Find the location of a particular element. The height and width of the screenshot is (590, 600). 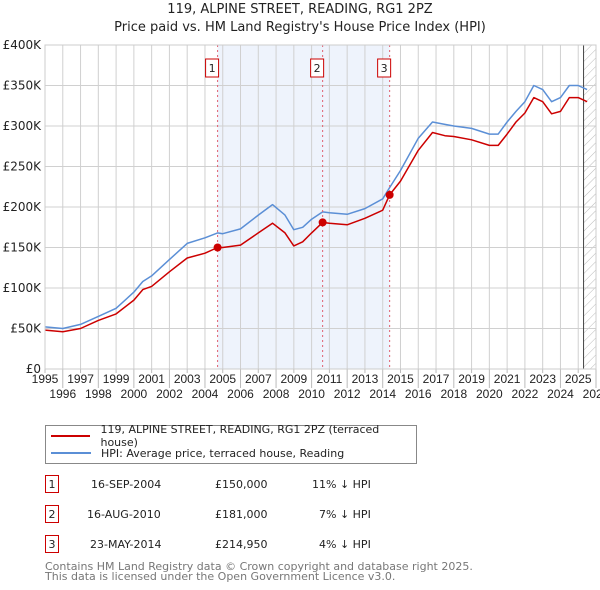

x-tick-label: 1999 is located at coordinates (116, 379).